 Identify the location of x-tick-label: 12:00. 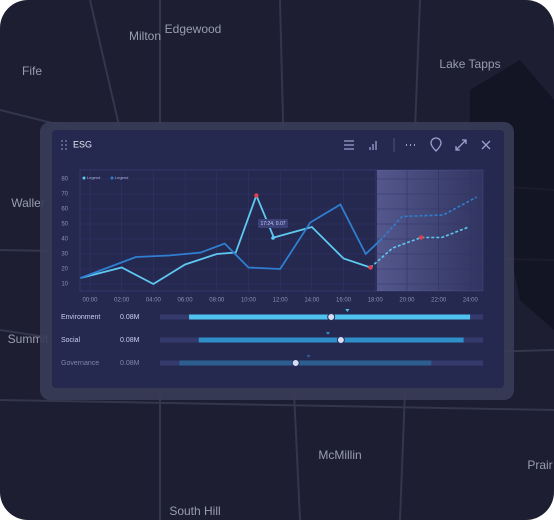
(281, 301).